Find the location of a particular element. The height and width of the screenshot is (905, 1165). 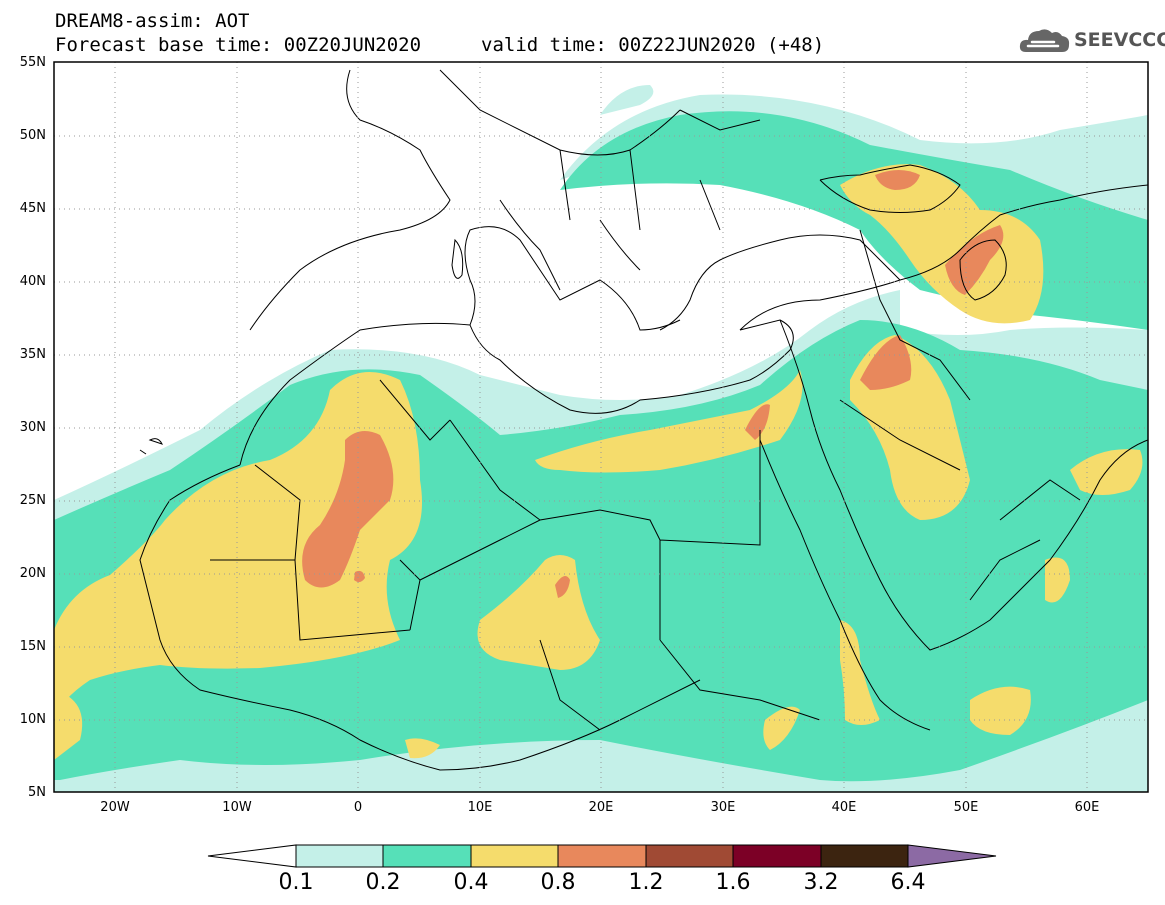

seevccc-logo: SEEVCCC is located at coordinates (1091, 41).